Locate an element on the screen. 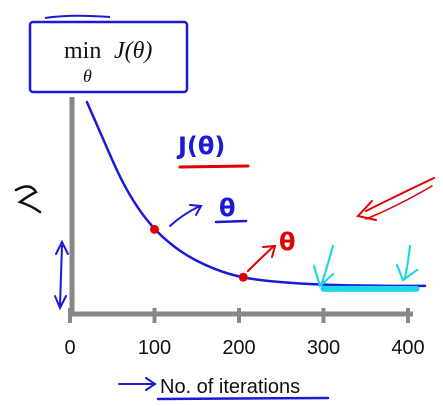 Image resolution: width=443 pixels, height=406 pixels. red-arrow-mark is located at coordinates (395, 199).